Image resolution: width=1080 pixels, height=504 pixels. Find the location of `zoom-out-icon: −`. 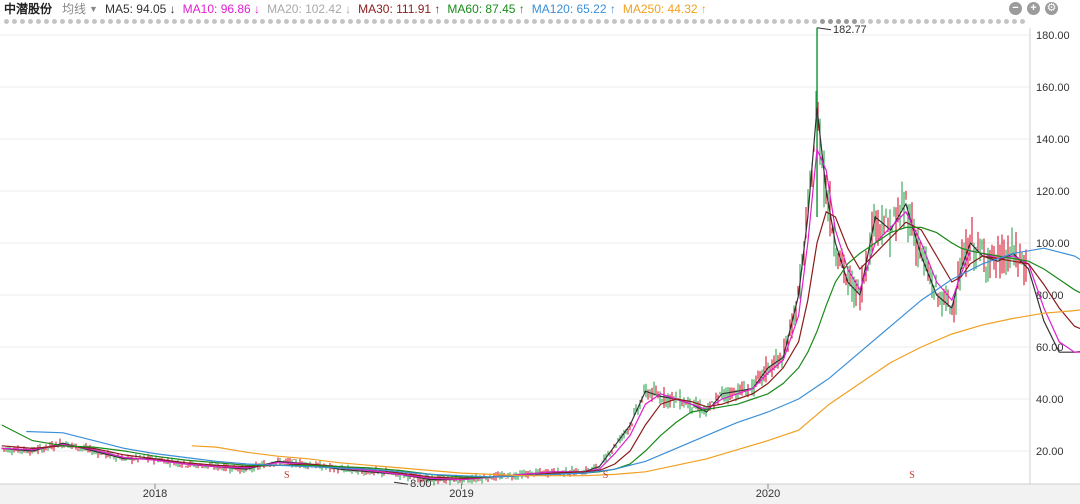

zoom-out-icon: − is located at coordinates (1015, 8).